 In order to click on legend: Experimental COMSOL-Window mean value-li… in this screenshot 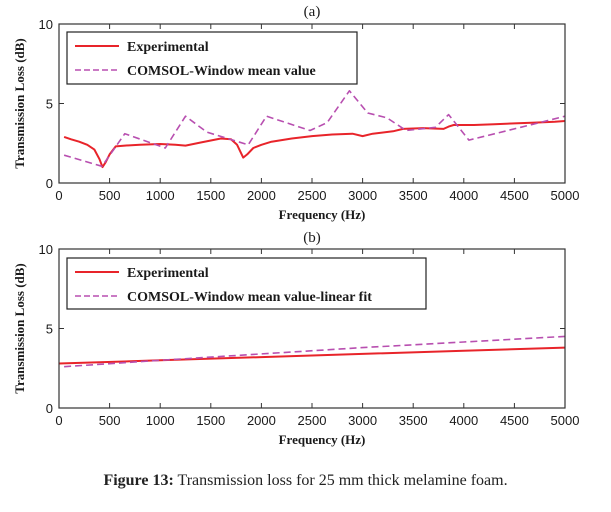, I will do `click(246, 283)`.